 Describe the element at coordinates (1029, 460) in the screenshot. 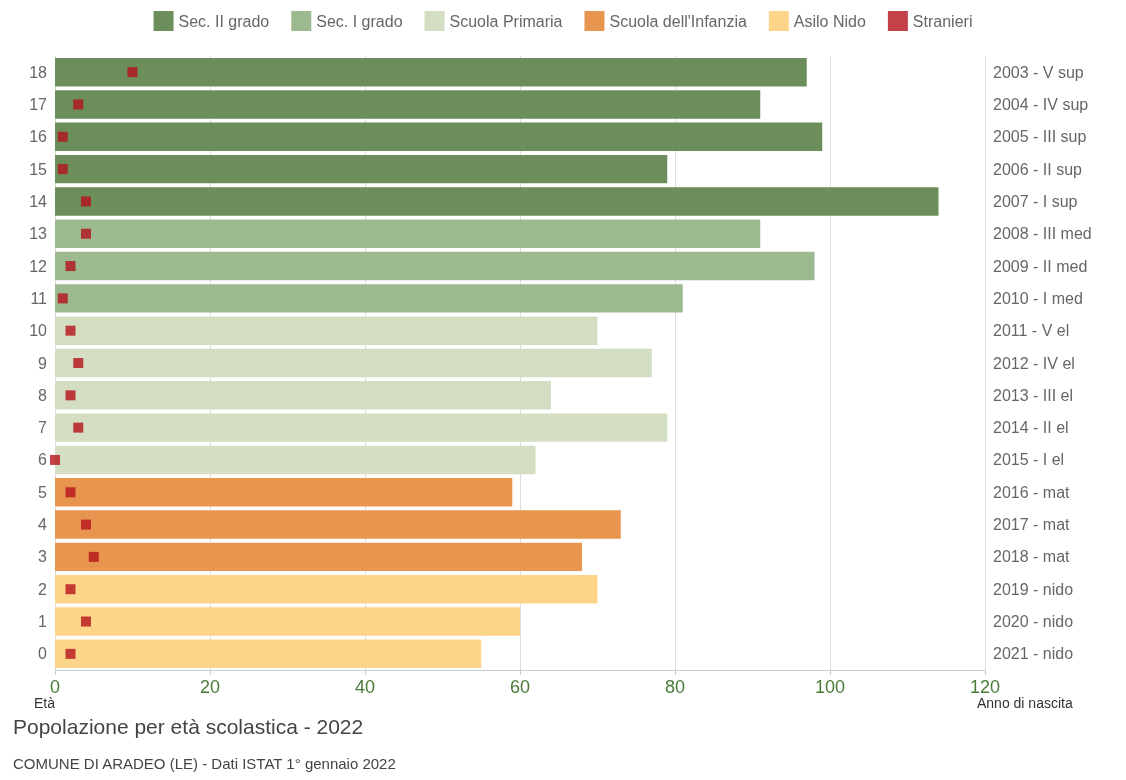

I see `y2-tick-label: 2015 - I el` at that location.